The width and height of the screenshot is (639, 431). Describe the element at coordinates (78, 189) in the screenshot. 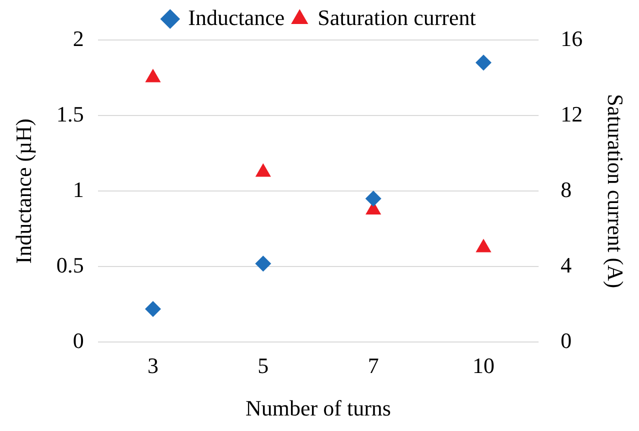

I see `y-tick-label: 1` at that location.